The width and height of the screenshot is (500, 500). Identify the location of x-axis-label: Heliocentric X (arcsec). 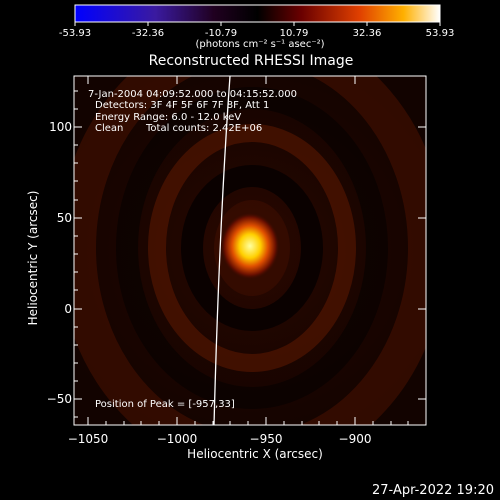
(255, 454).